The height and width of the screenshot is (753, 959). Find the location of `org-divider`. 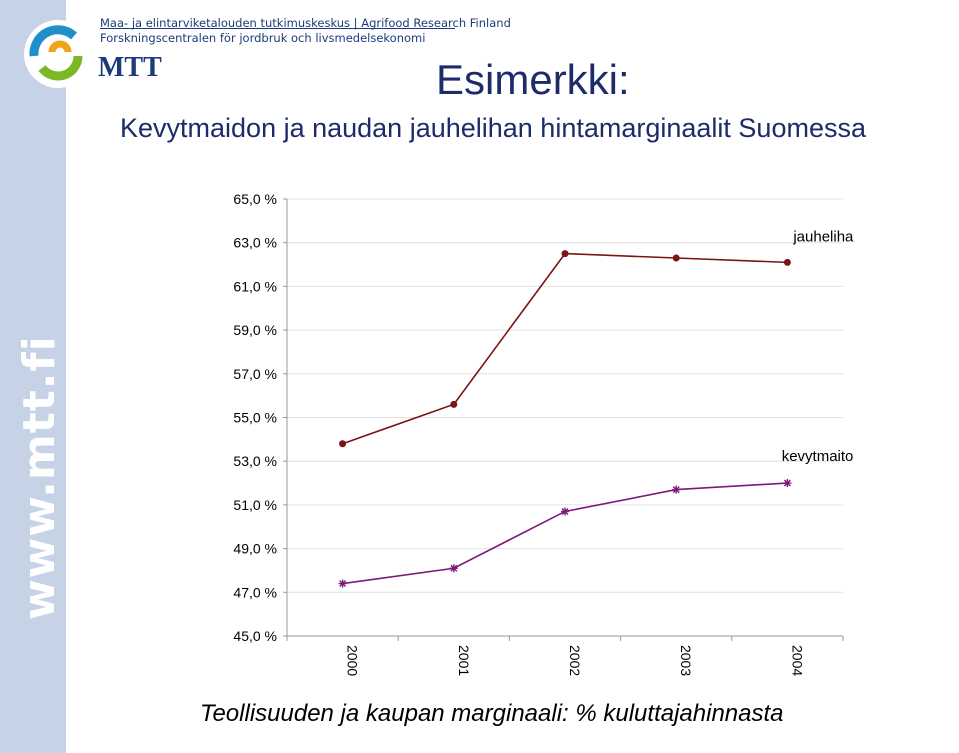

org-divider is located at coordinates (277, 28).